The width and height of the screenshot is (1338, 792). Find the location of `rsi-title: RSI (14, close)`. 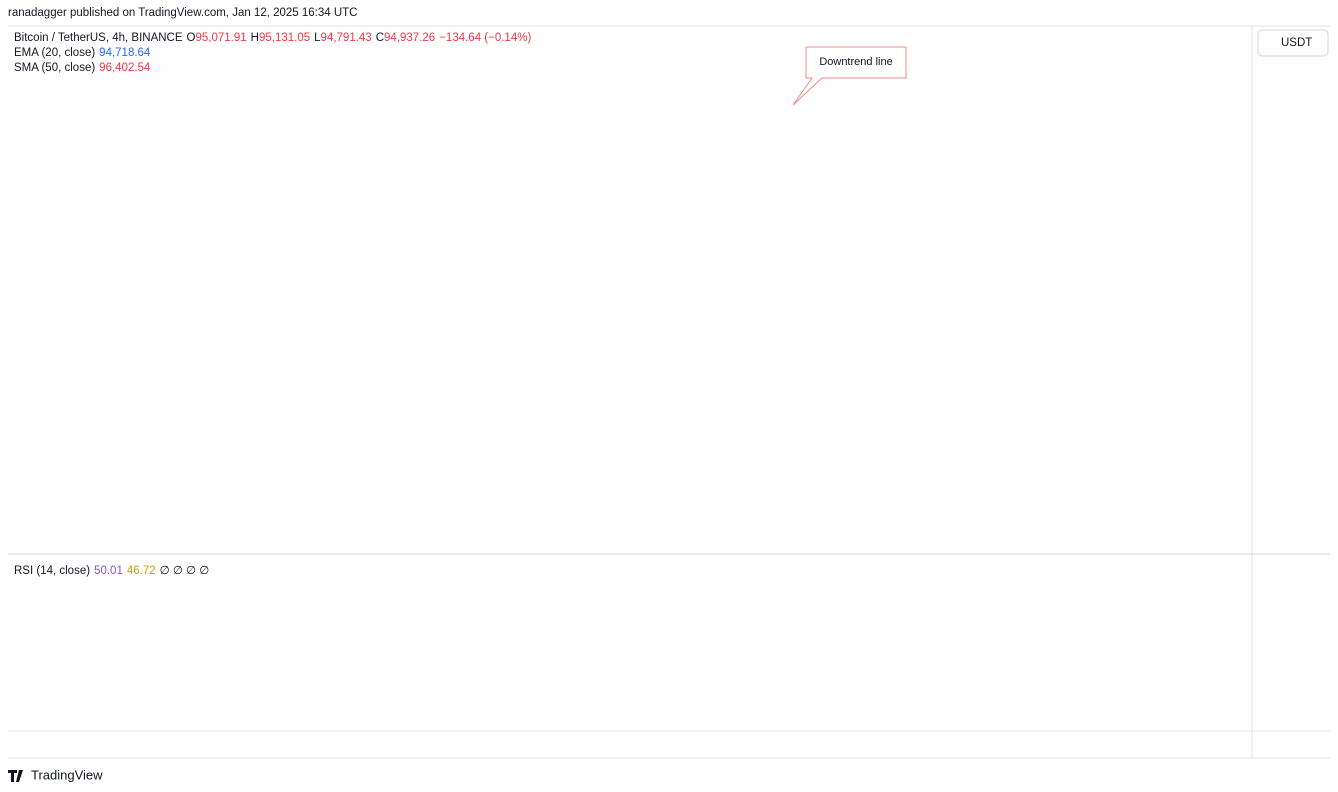

rsi-title: RSI (14, close) is located at coordinates (52, 571).